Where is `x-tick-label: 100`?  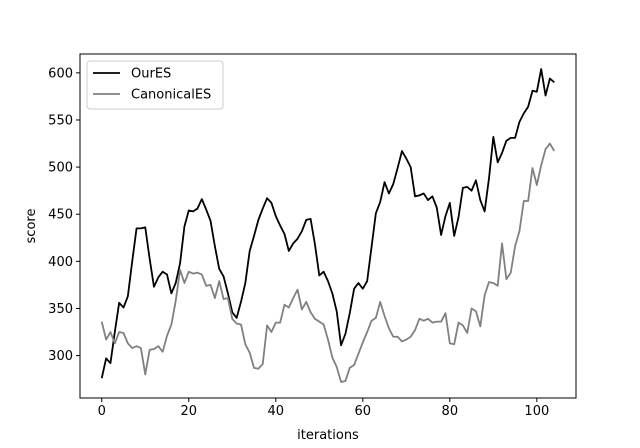 x-tick-label: 100 is located at coordinates (536, 411).